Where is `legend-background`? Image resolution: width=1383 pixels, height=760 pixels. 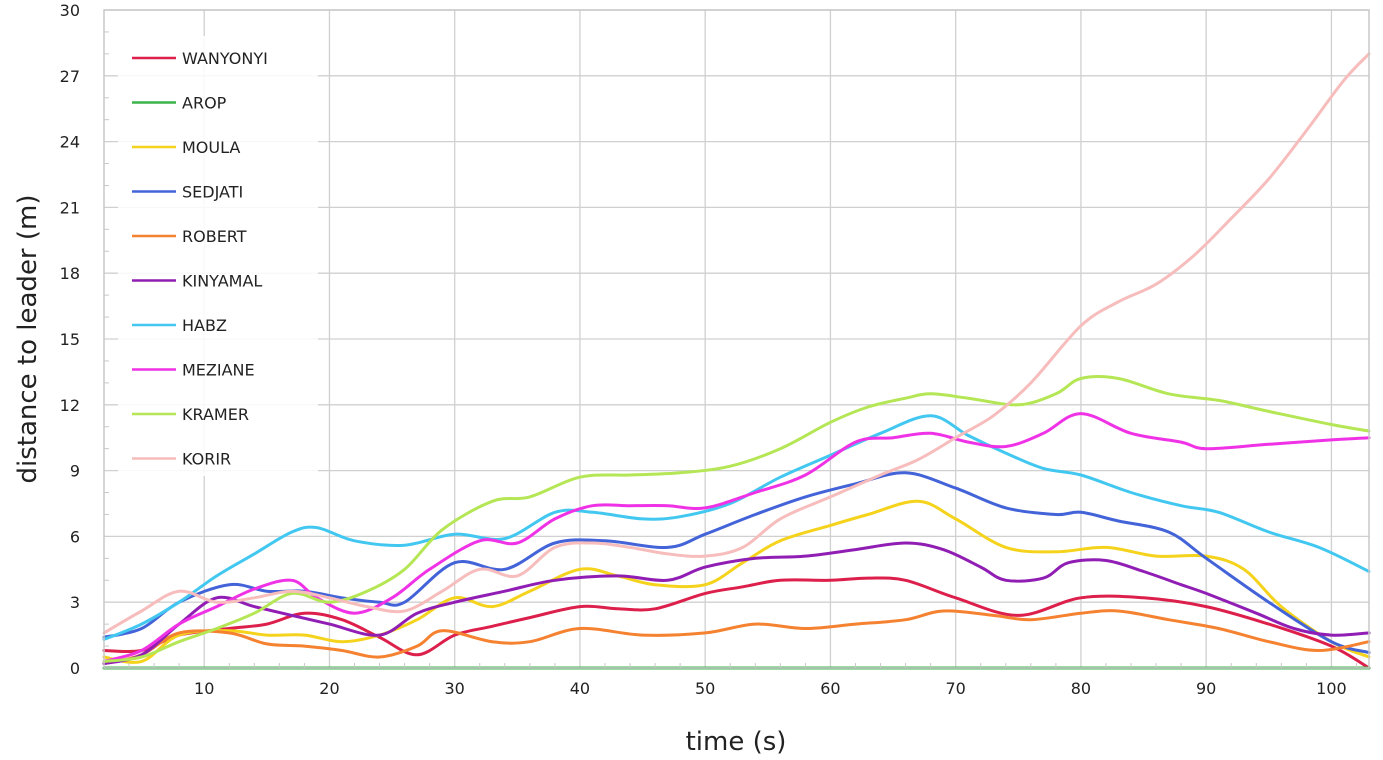
legend-background is located at coordinates (218, 256).